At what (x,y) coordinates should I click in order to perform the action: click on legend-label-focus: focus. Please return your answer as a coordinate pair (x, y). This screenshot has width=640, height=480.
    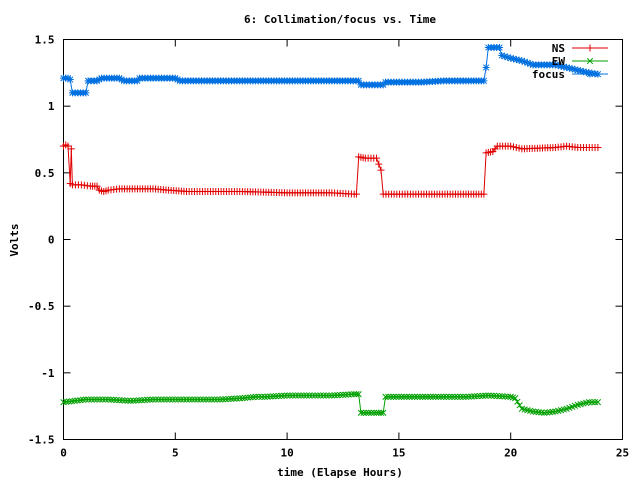
    Looking at the image, I should click on (548, 74).